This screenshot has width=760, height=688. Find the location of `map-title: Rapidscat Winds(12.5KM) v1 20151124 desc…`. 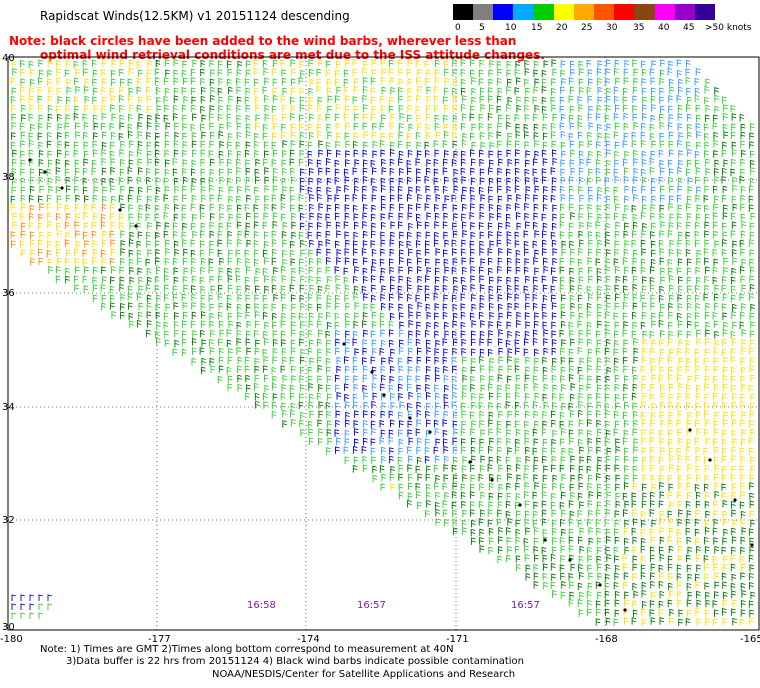

map-title: Rapidscat Winds(12.5KM) v1 20151124 desc… is located at coordinates (195, 16).